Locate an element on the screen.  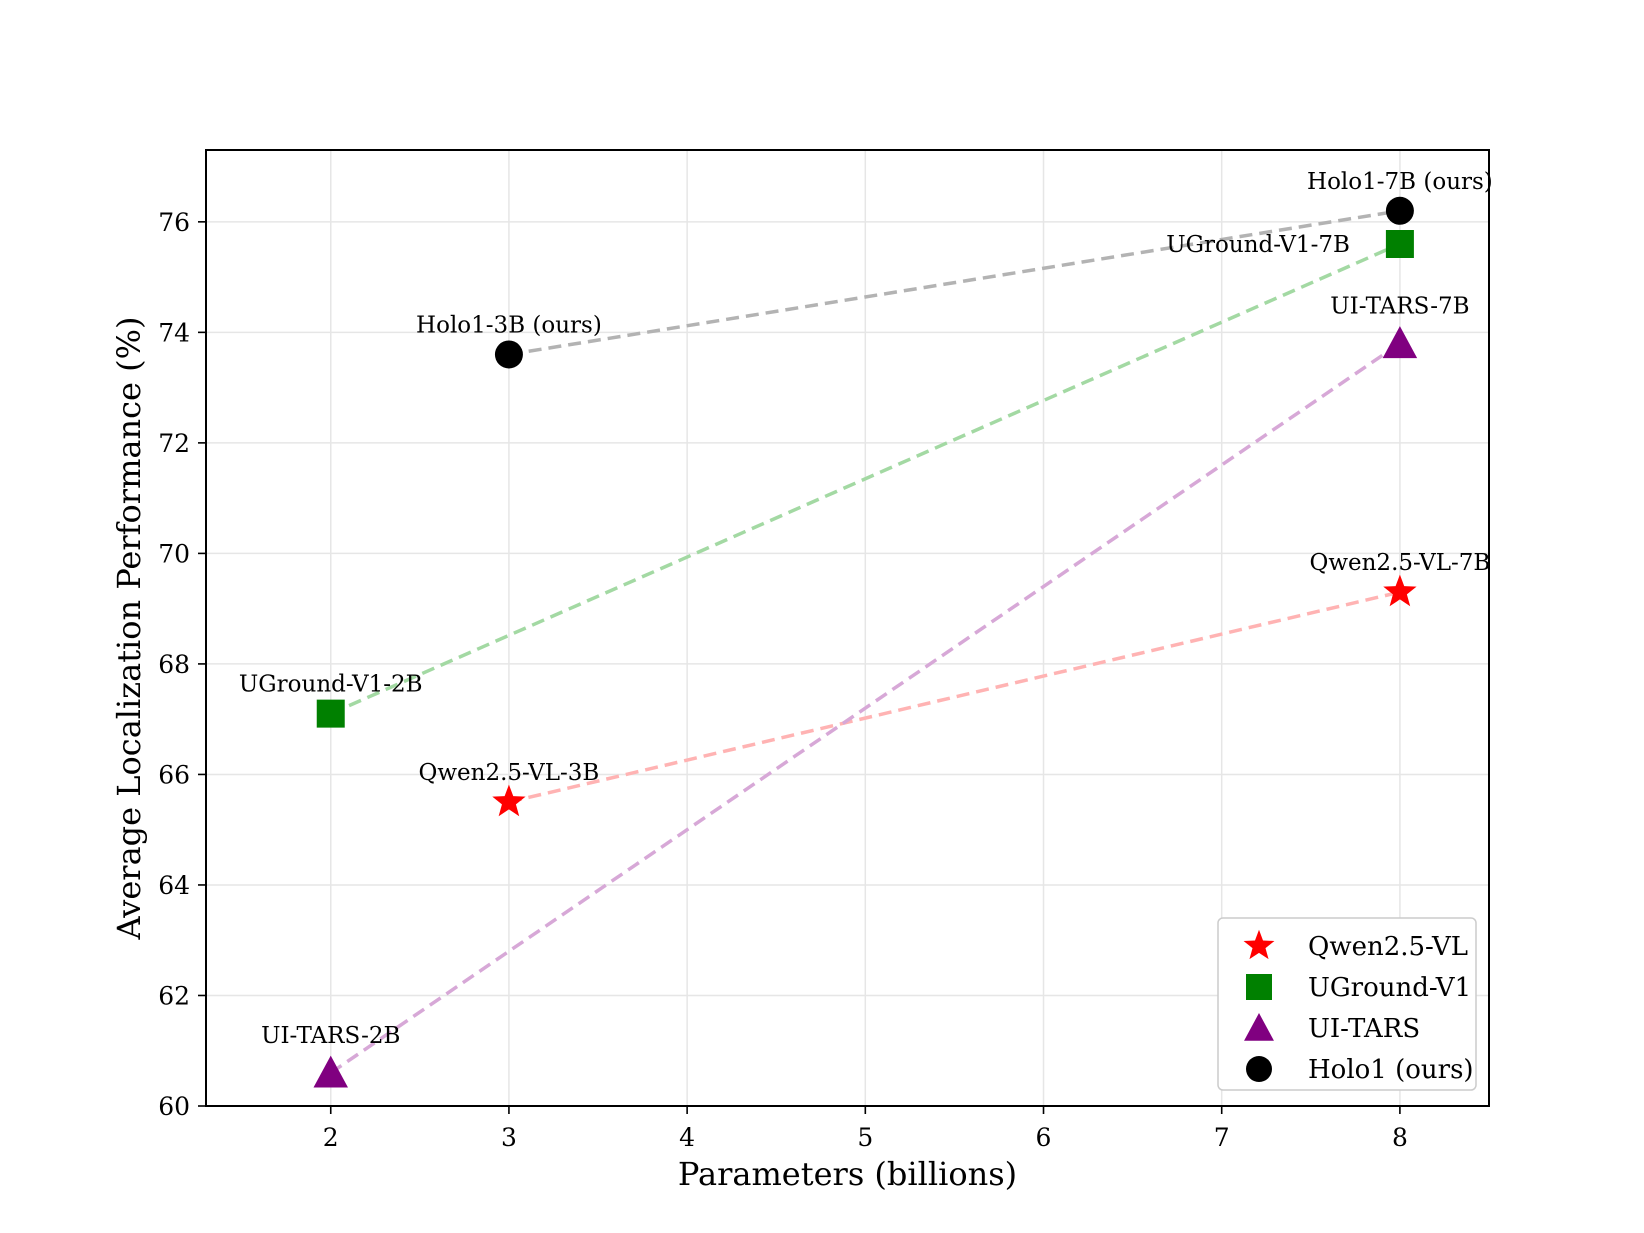
data-point-uground-v1-2b is located at coordinates (330, 713).